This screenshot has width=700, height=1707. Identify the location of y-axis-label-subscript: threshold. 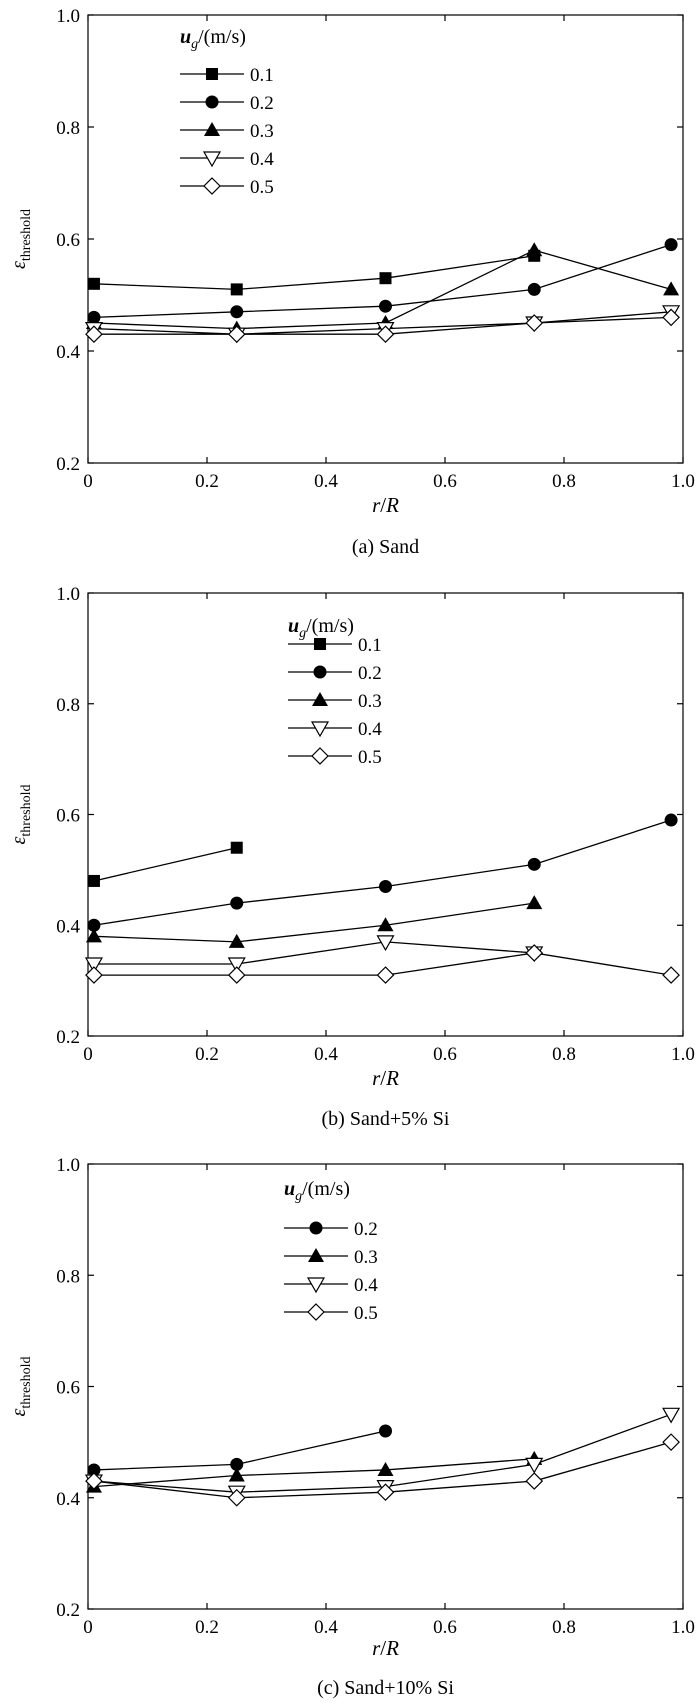
(26, 811).